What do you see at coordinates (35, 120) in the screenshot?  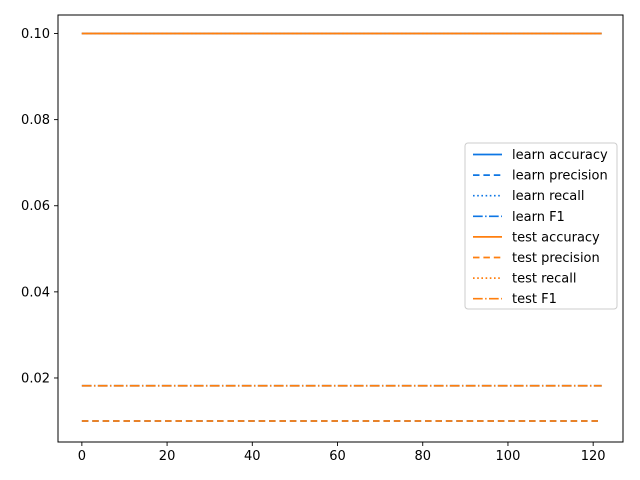 I see `y-tick-label: 0.08` at bounding box center [35, 120].